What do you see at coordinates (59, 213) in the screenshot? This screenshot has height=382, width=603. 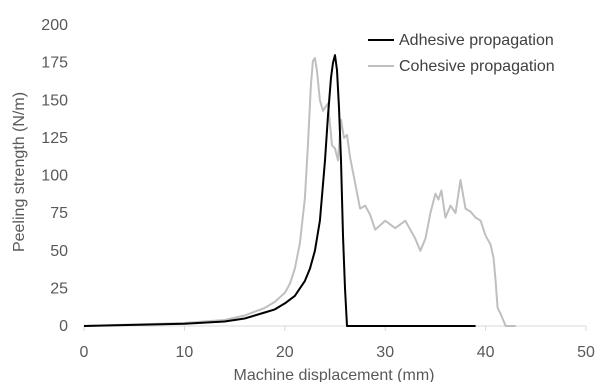 I see `y-tick-label: 75` at bounding box center [59, 213].